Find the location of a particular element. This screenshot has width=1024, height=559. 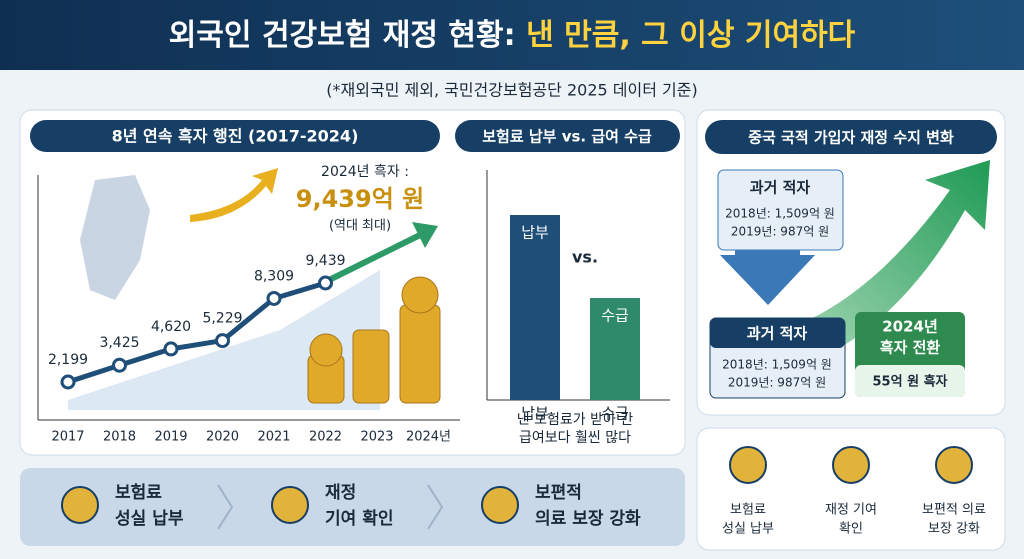

data-label: 9,439 is located at coordinates (325, 261).